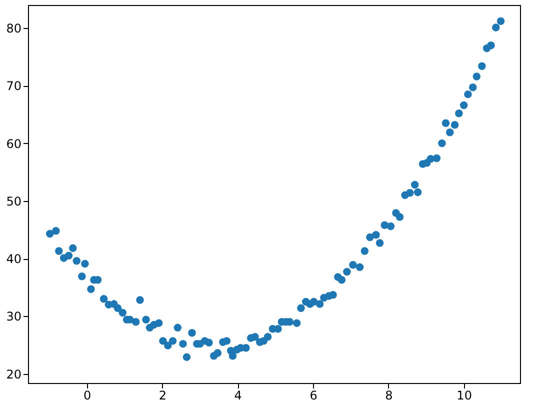 This screenshot has width=543, height=413. Describe the element at coordinates (14, 143) in the screenshot. I see `y-tick-label: 60` at that location.